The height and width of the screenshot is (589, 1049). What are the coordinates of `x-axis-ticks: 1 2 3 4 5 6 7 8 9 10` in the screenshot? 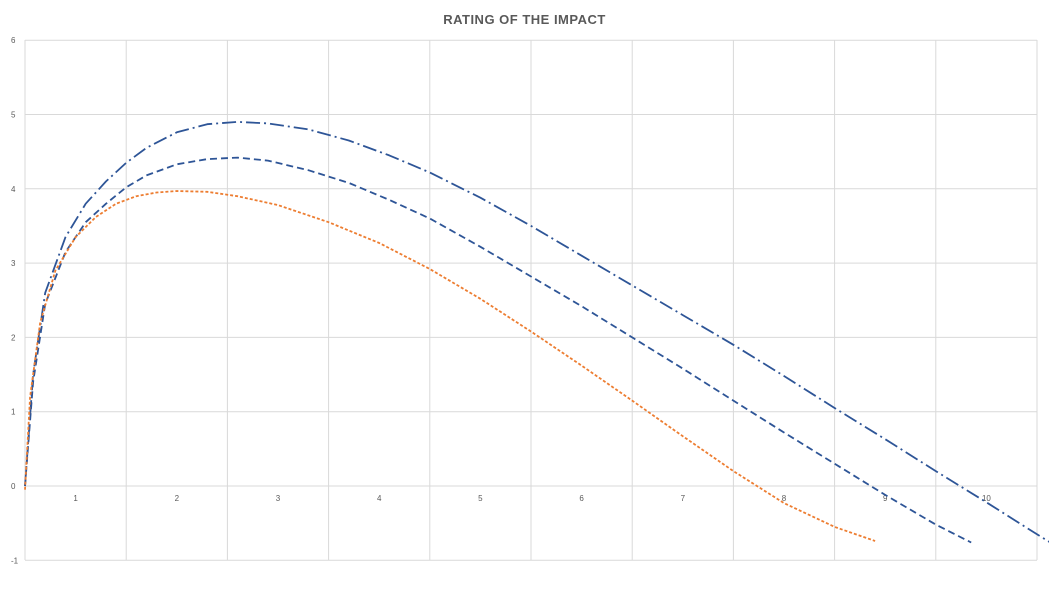 It's located at (532, 498).